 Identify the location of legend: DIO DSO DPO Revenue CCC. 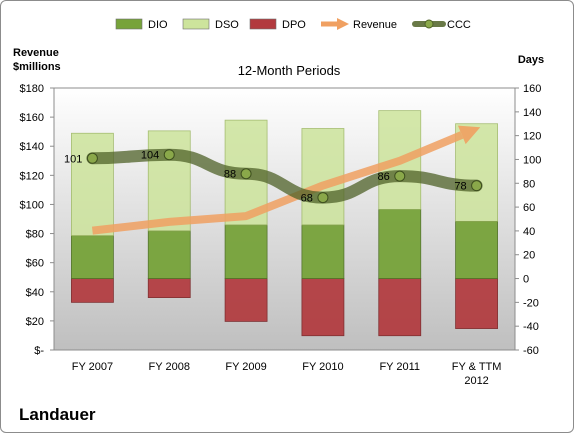
(293, 24).